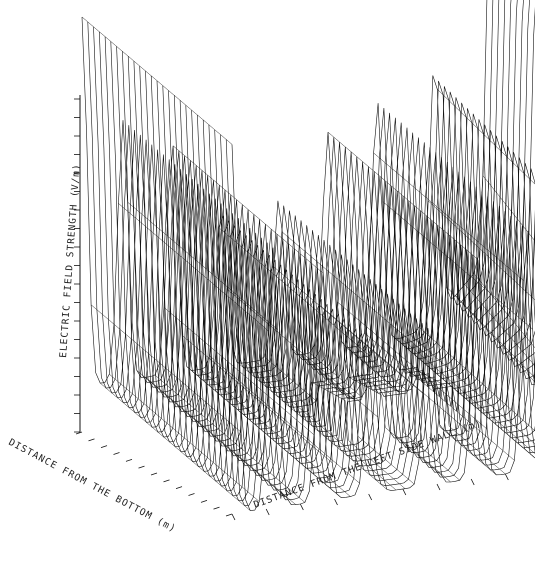 Image resolution: width=535 pixels, height=562 pixels. I want to click on z-axis-label: ELECTRIC FIELD STRENGTH (V/m), so click(70, 260).